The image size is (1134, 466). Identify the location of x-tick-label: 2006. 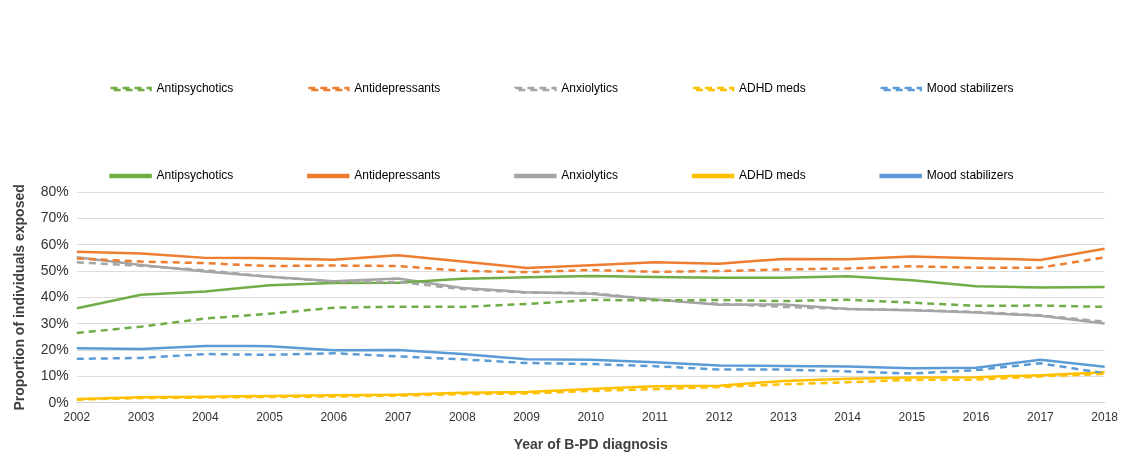
(334, 417).